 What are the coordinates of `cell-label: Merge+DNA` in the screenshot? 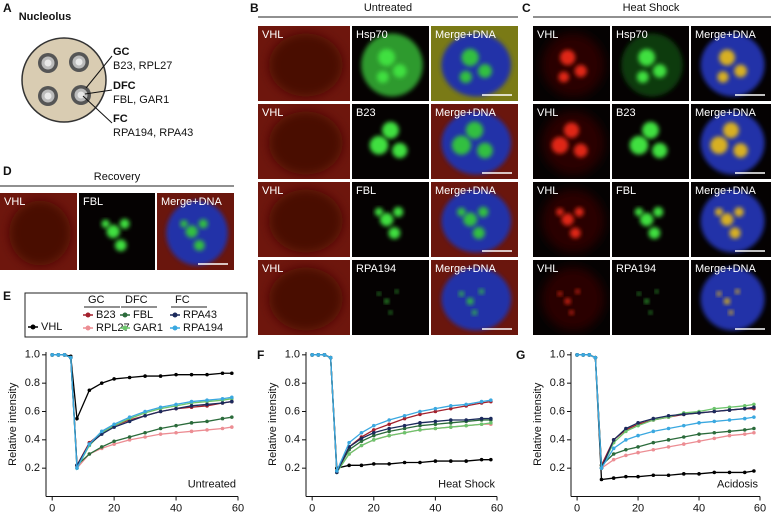 It's located at (465, 113).